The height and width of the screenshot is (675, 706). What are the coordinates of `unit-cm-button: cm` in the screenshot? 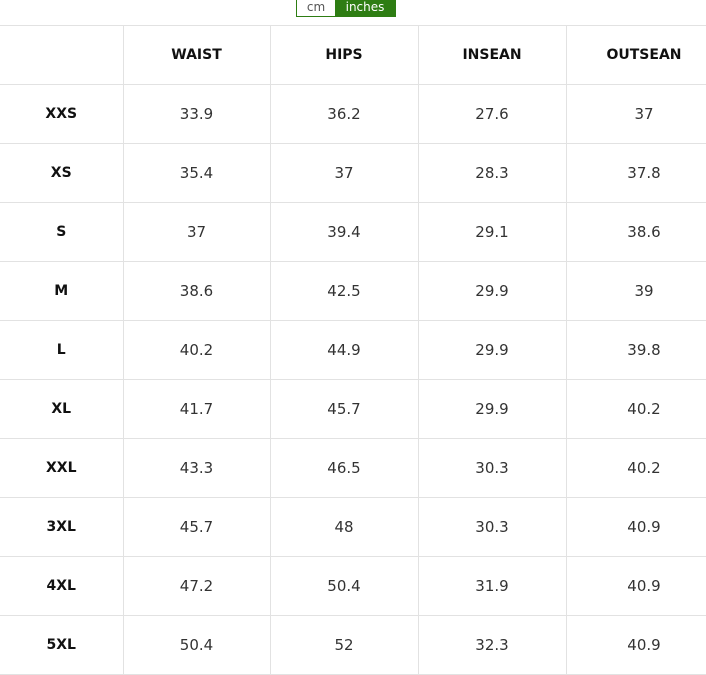 It's located at (316, 8).